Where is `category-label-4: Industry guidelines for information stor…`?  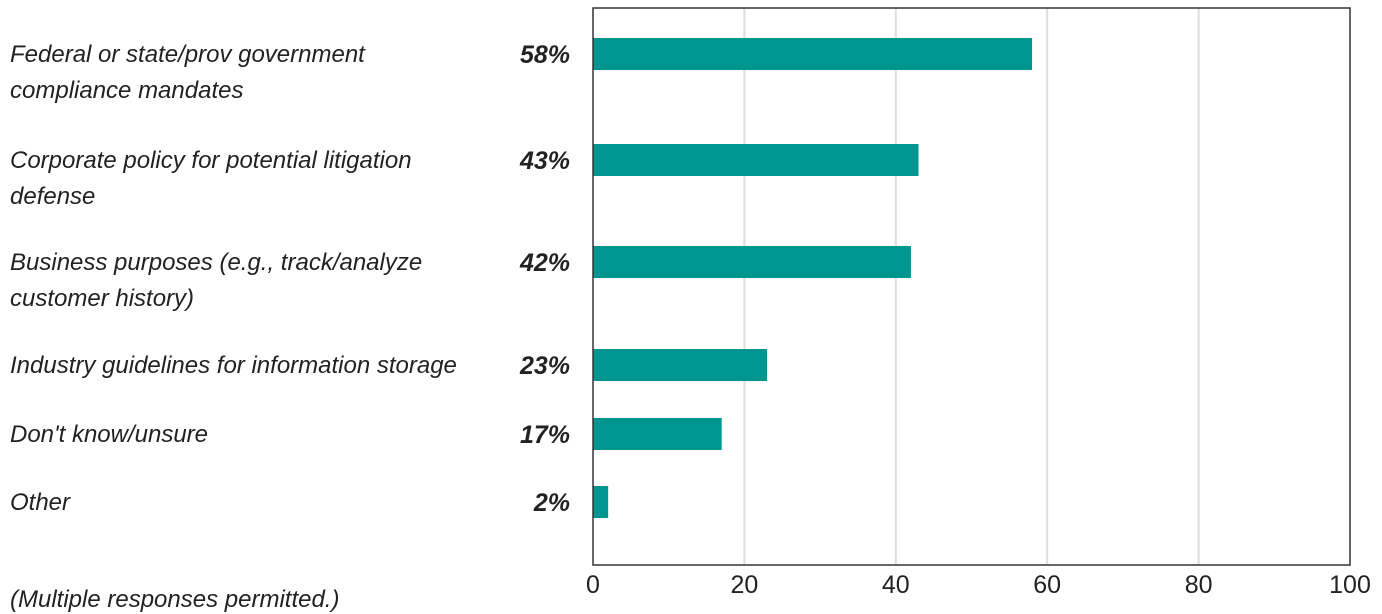
category-label-4: Industry guidelines for information stor… is located at coordinates (233, 365).